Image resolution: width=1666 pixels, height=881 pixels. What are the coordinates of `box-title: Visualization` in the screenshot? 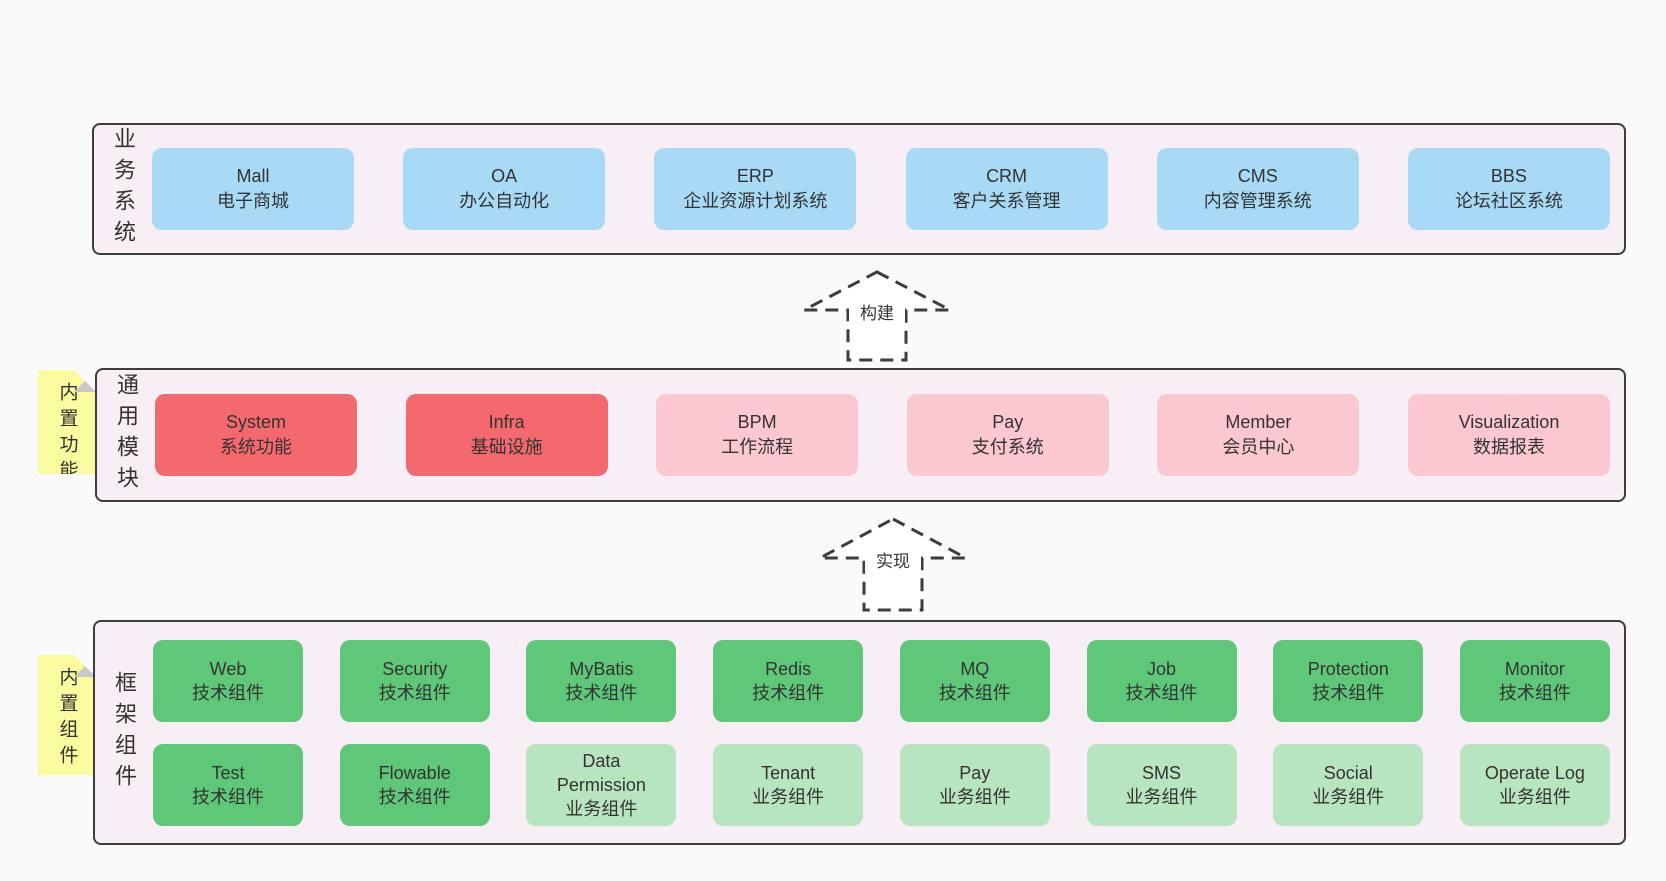 It's located at (1509, 422).